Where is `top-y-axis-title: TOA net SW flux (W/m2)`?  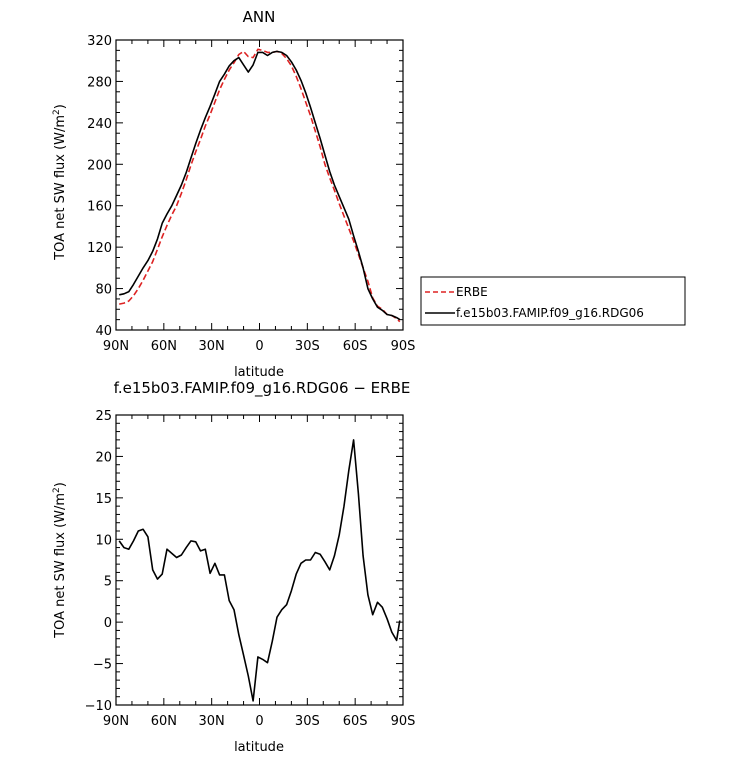 top-y-axis-title: TOA net SW flux (W/m2) is located at coordinates (60, 182).